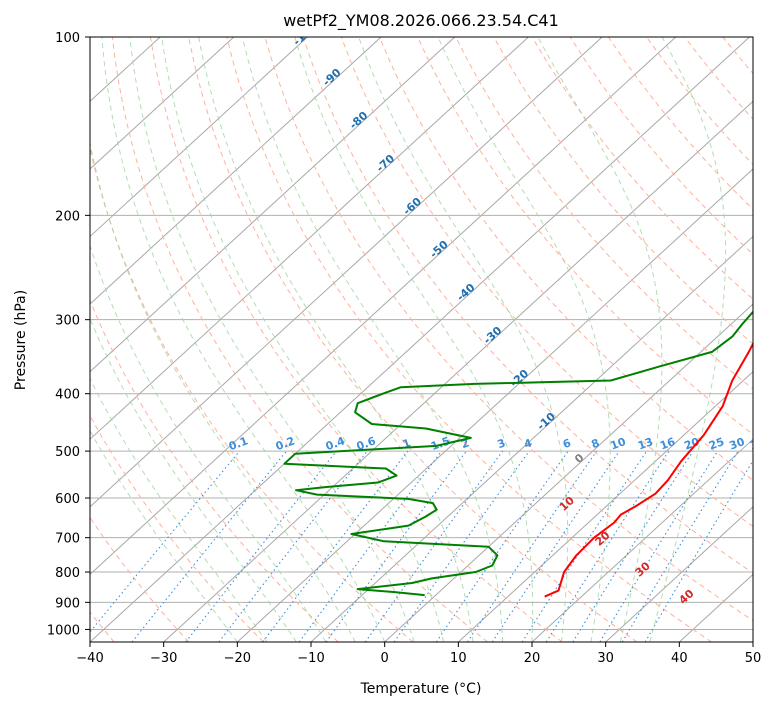  I want to click on x-tick-label: 30, so click(605, 658).